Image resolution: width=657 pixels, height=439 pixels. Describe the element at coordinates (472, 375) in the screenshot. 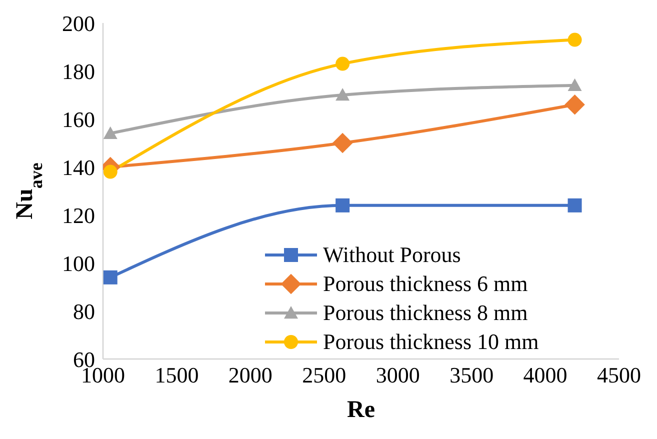

I see `x-tick-label: 3500` at that location.